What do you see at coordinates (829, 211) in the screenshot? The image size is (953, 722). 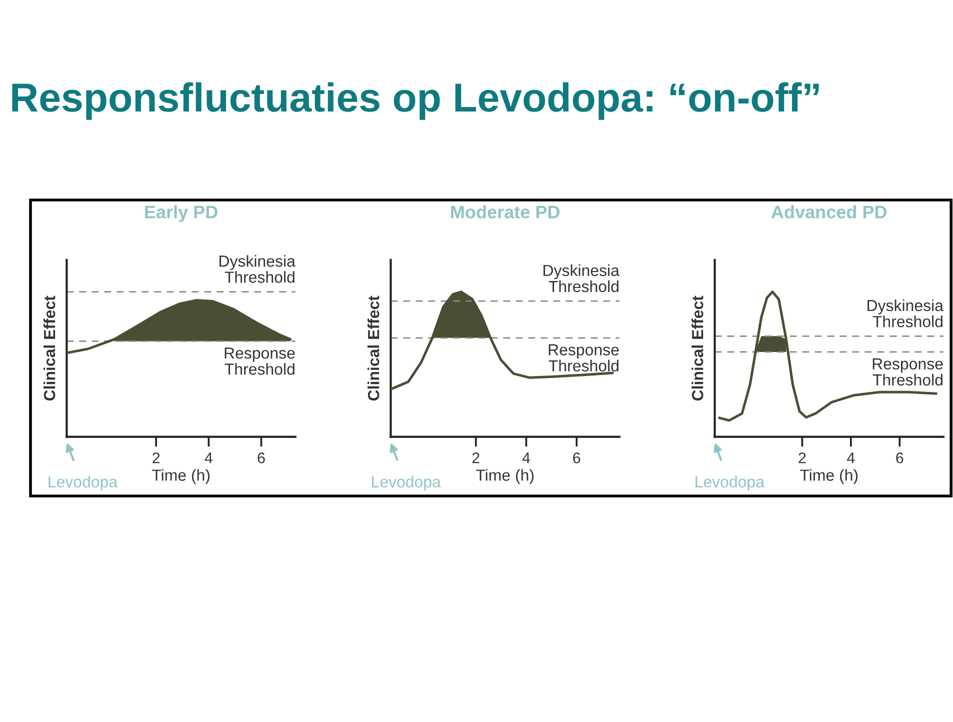 I see `chart-title: Advanced PD` at bounding box center [829, 211].